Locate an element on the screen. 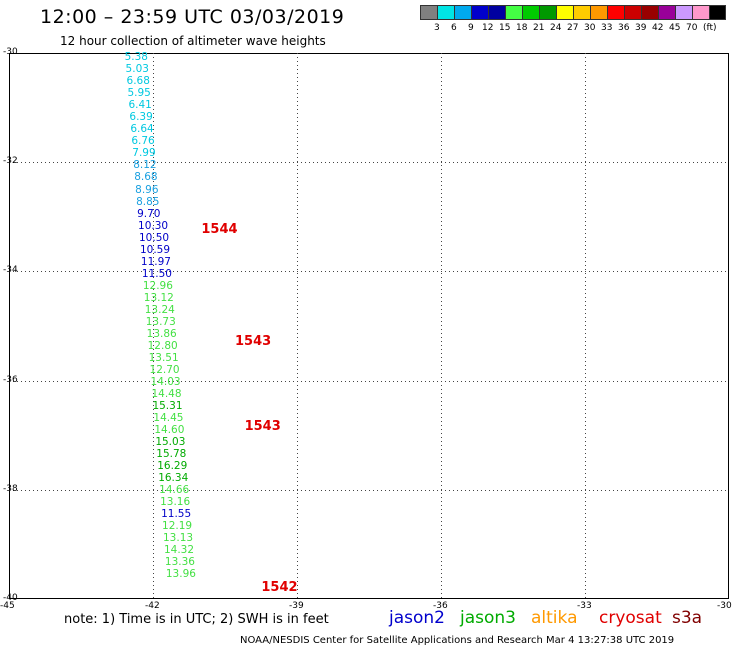 This screenshot has height=650, width=740. wave-height-value: 14.66 is located at coordinates (174, 489).